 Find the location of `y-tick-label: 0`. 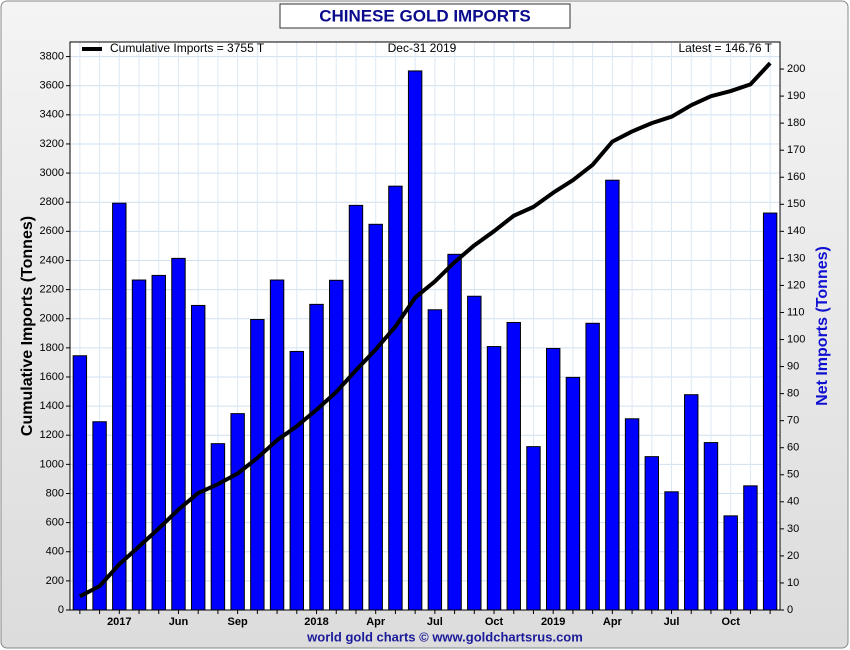

y-tick-label: 0 is located at coordinates (61, 610).